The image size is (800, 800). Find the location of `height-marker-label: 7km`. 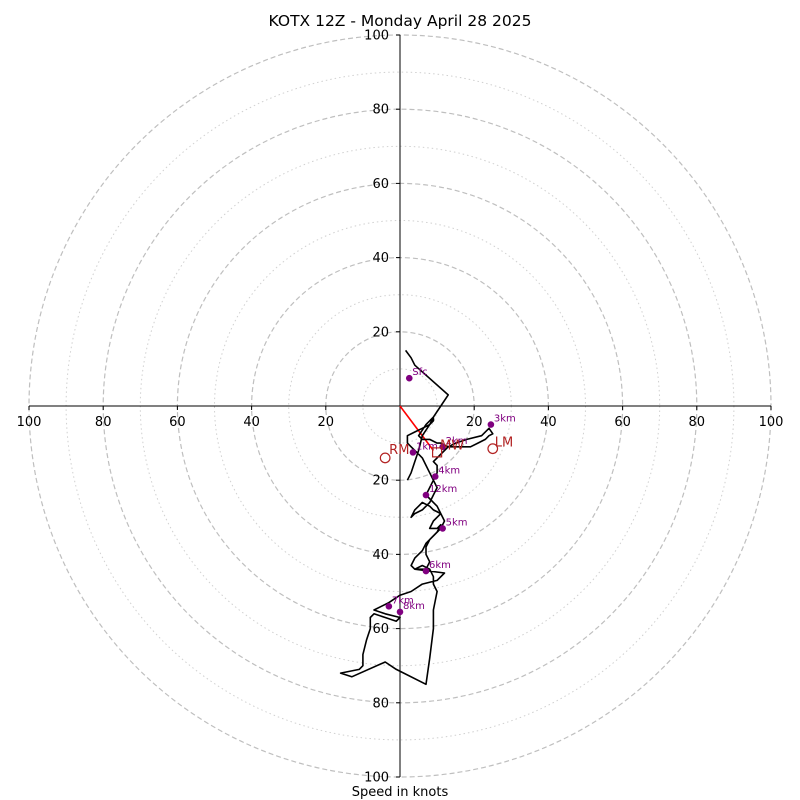

height-marker-label: 7km is located at coordinates (403, 600).